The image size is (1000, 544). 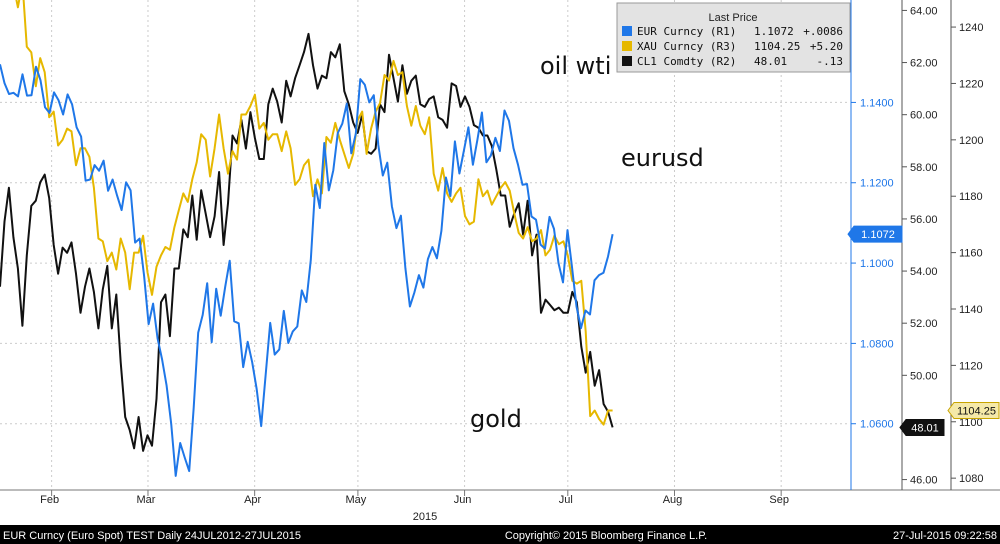 I want to click on gold-tick-label: 1200, so click(x=971, y=141).